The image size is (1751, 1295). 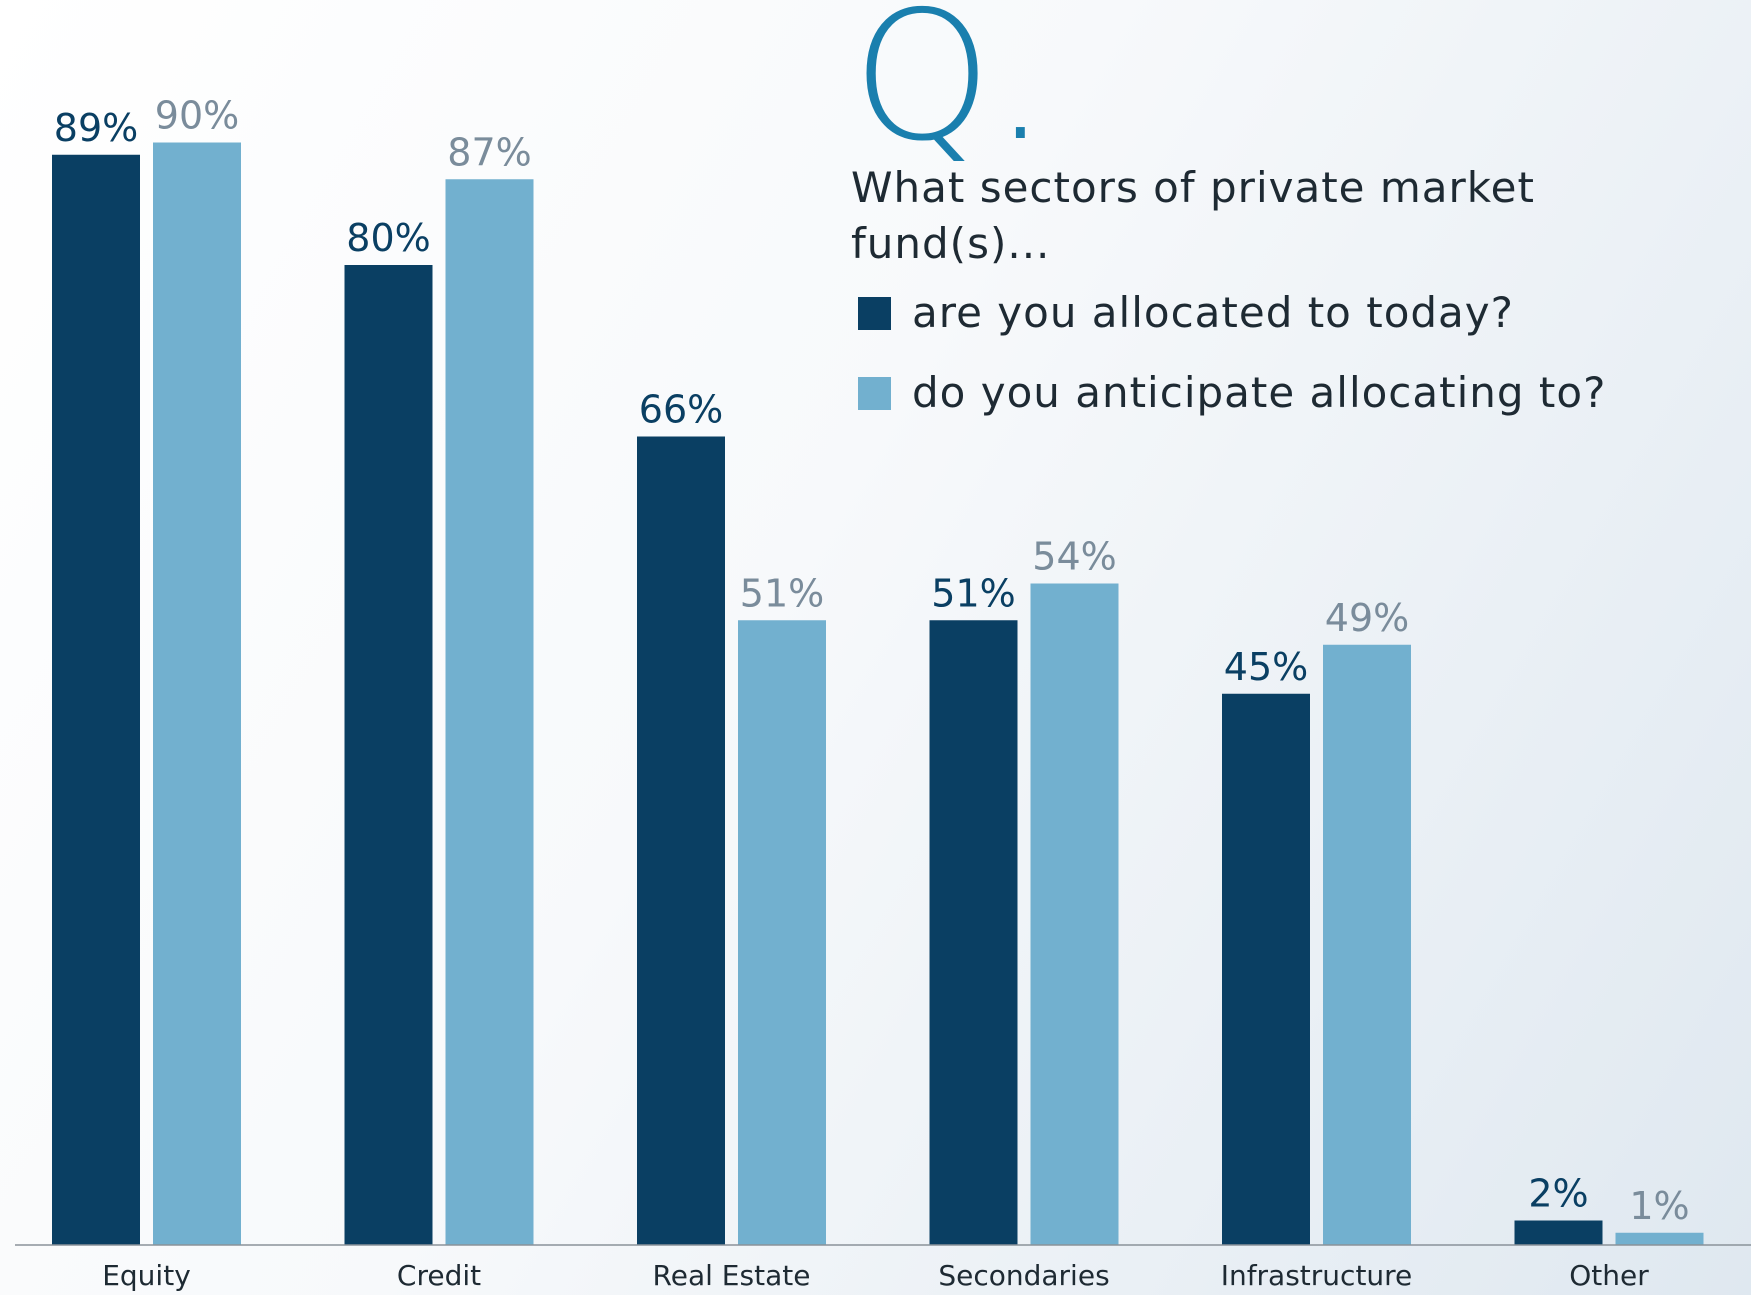 I want to click on legend-label: are you allocated to today?, so click(x=1213, y=312).